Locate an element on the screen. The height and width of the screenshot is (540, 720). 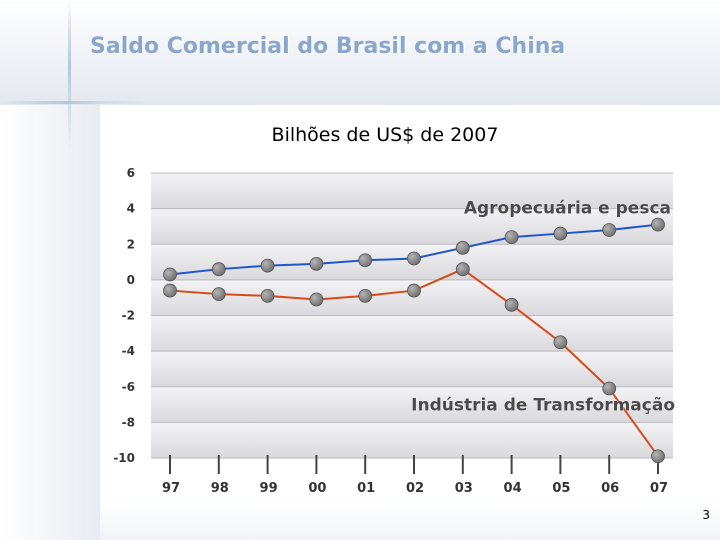
y-tick-label: 2 is located at coordinates (131, 244).